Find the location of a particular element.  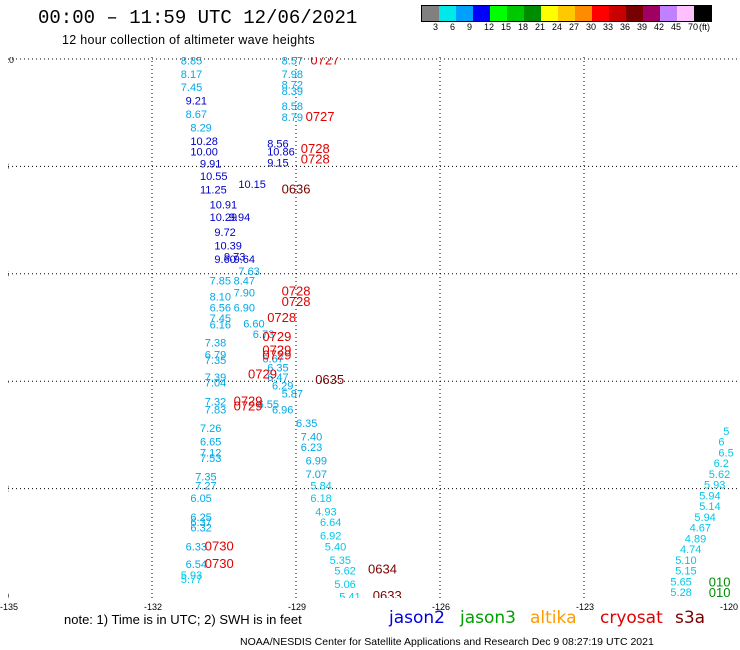

swh-point: 9.72 is located at coordinates (224, 233).